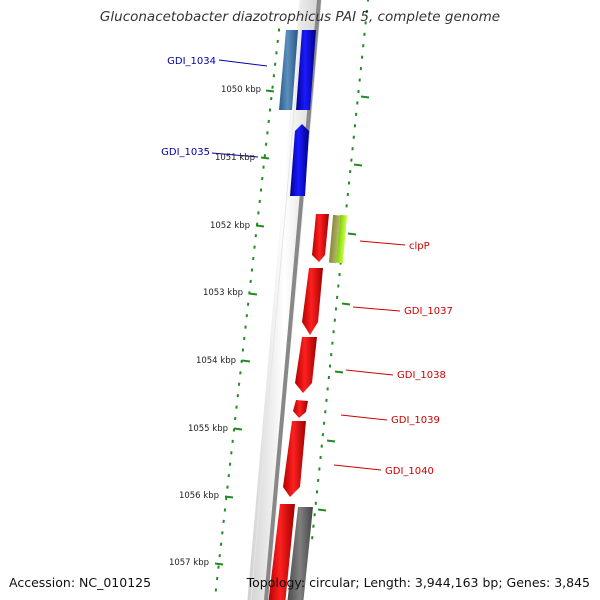 The image size is (600, 600). Describe the element at coordinates (334, 239) in the screenshot. I see `gene-clpP-feature-olive` at that location.